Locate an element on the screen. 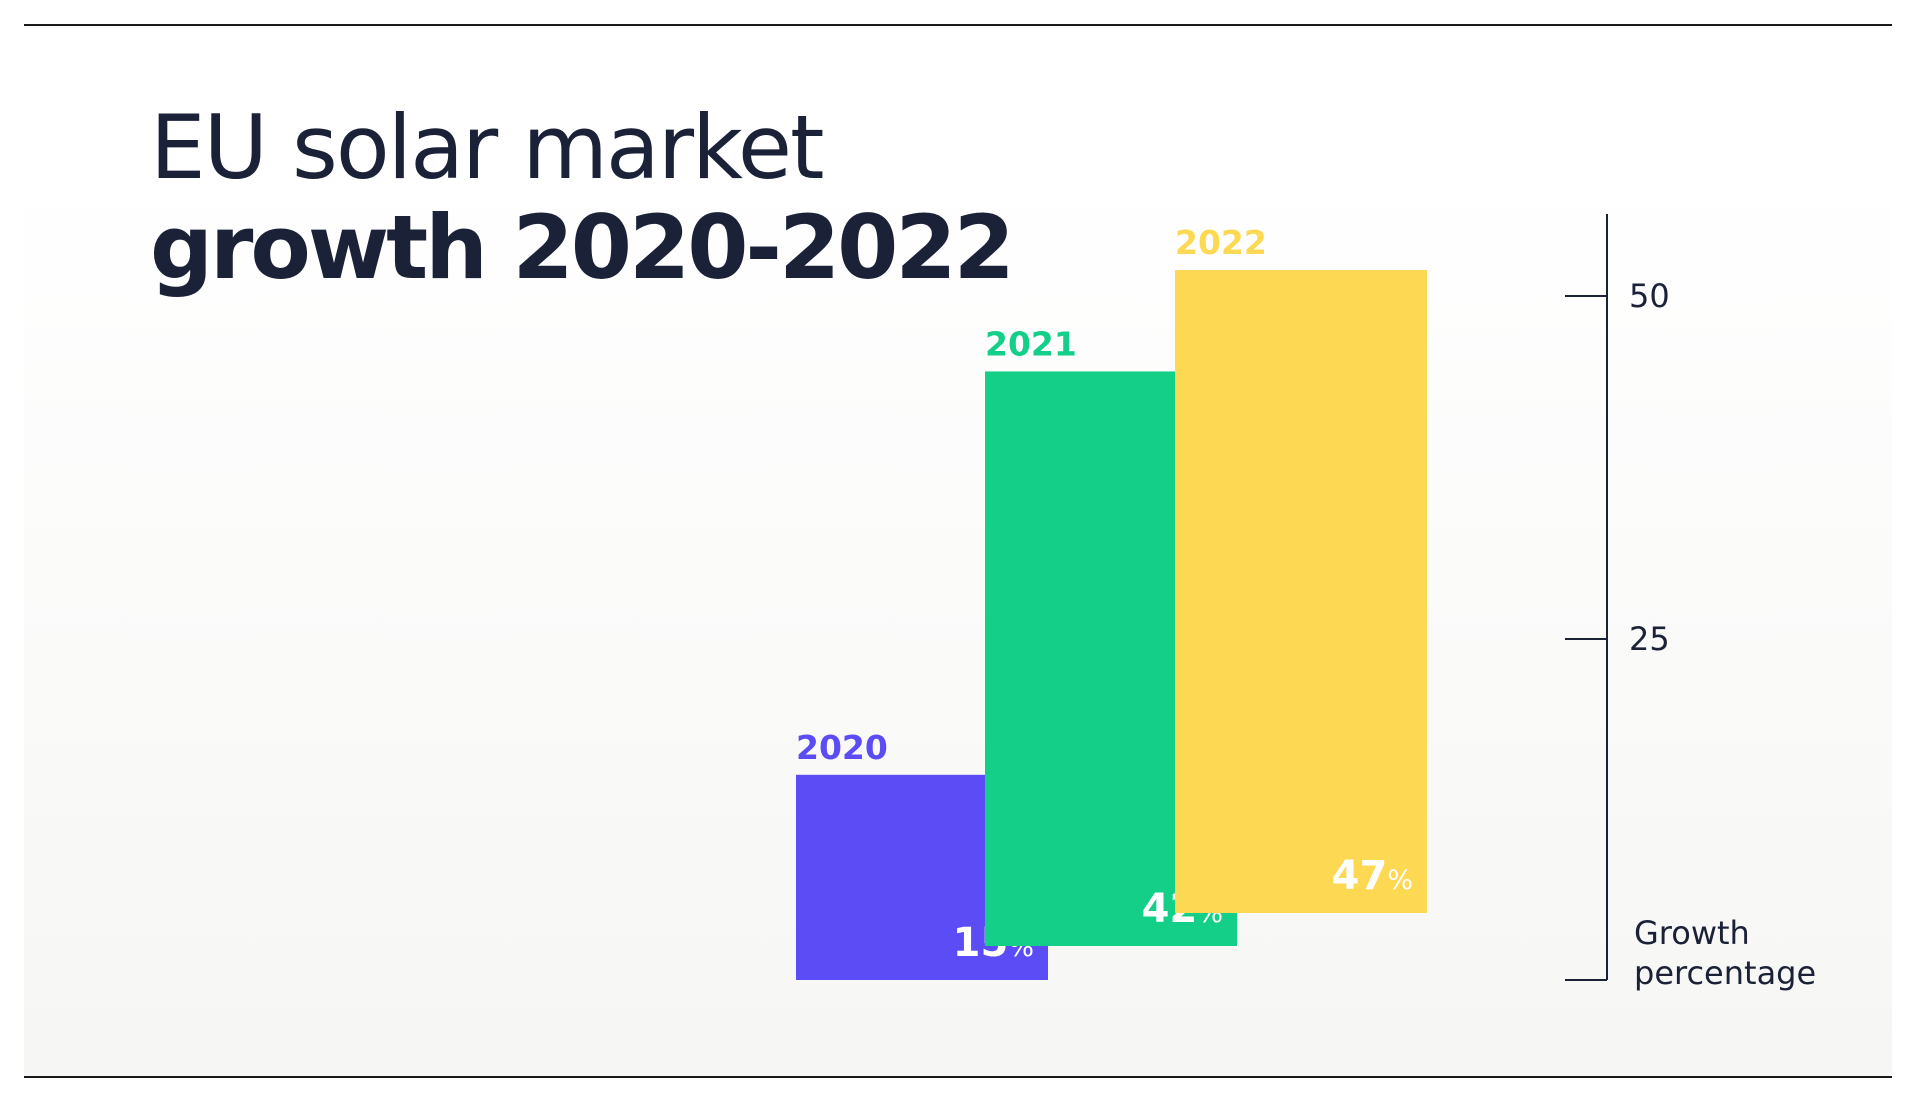  bar-2022 is located at coordinates (1301, 591).